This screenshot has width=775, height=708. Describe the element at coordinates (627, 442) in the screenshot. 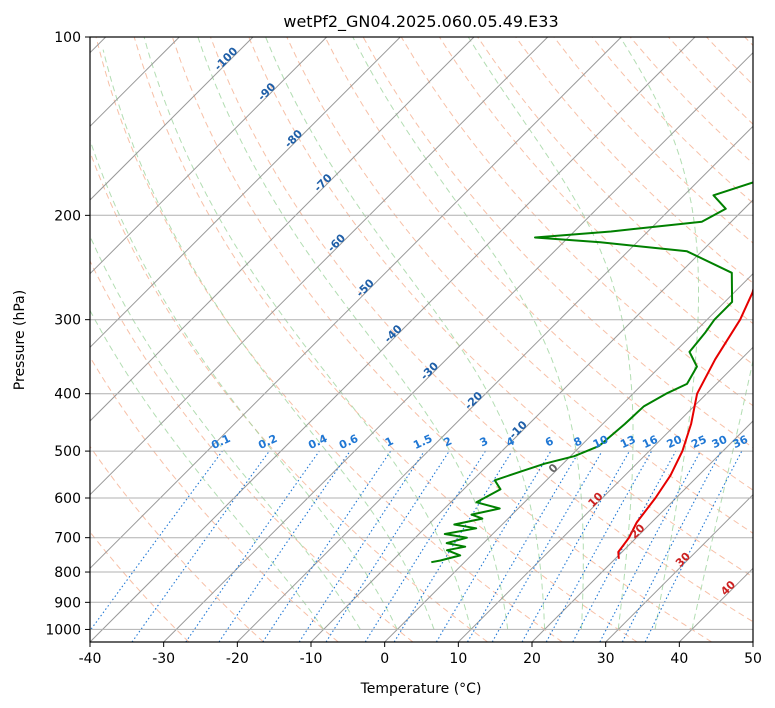

I see `mixing-ratio-label: 13` at that location.